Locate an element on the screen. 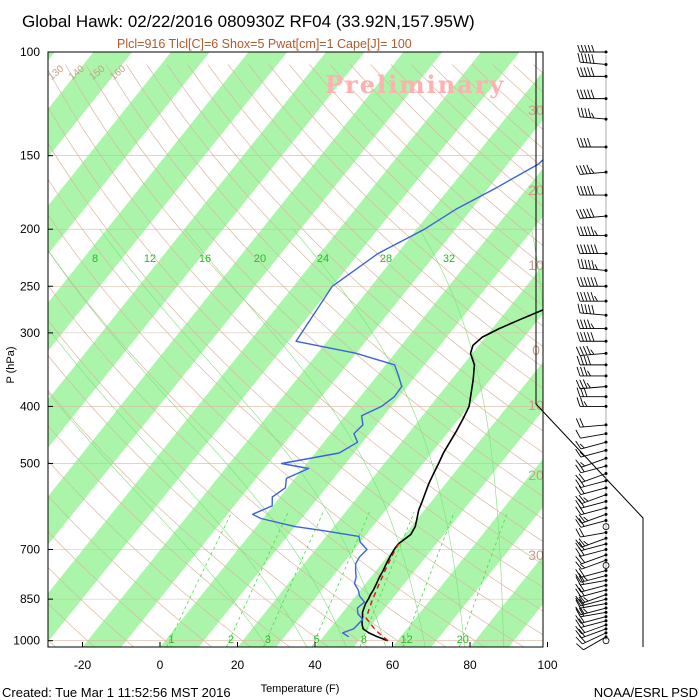  x-axis-label: Temperature (F) is located at coordinates (300, 689).